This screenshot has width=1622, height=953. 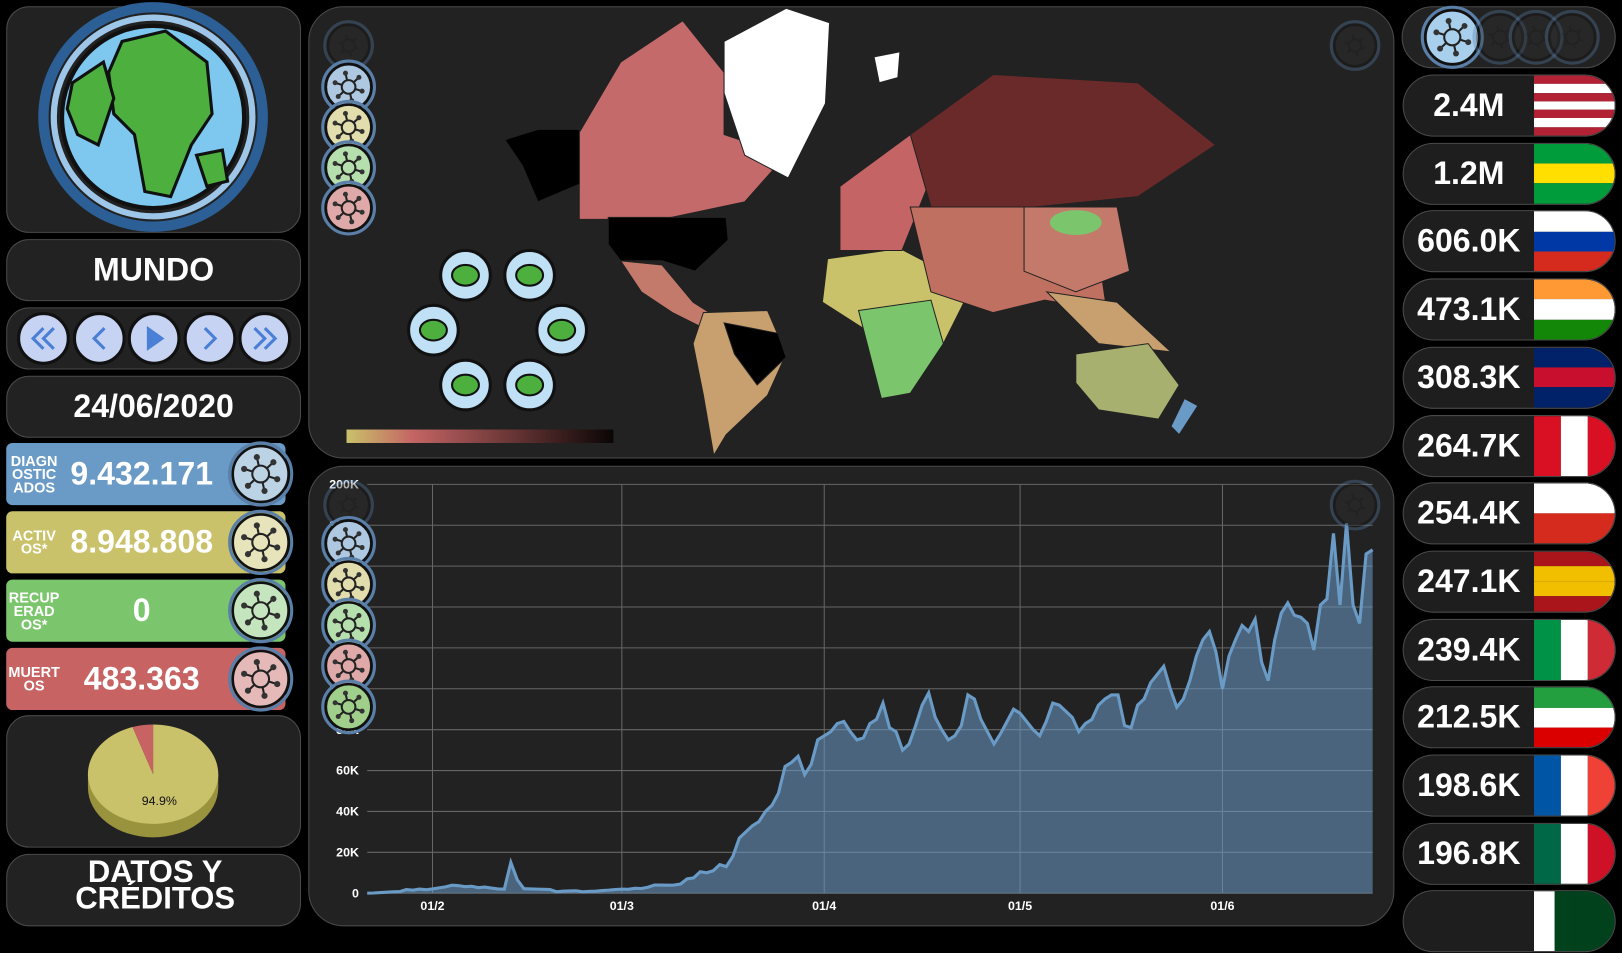 I want to click on stat-value: 0, so click(x=141, y=610).